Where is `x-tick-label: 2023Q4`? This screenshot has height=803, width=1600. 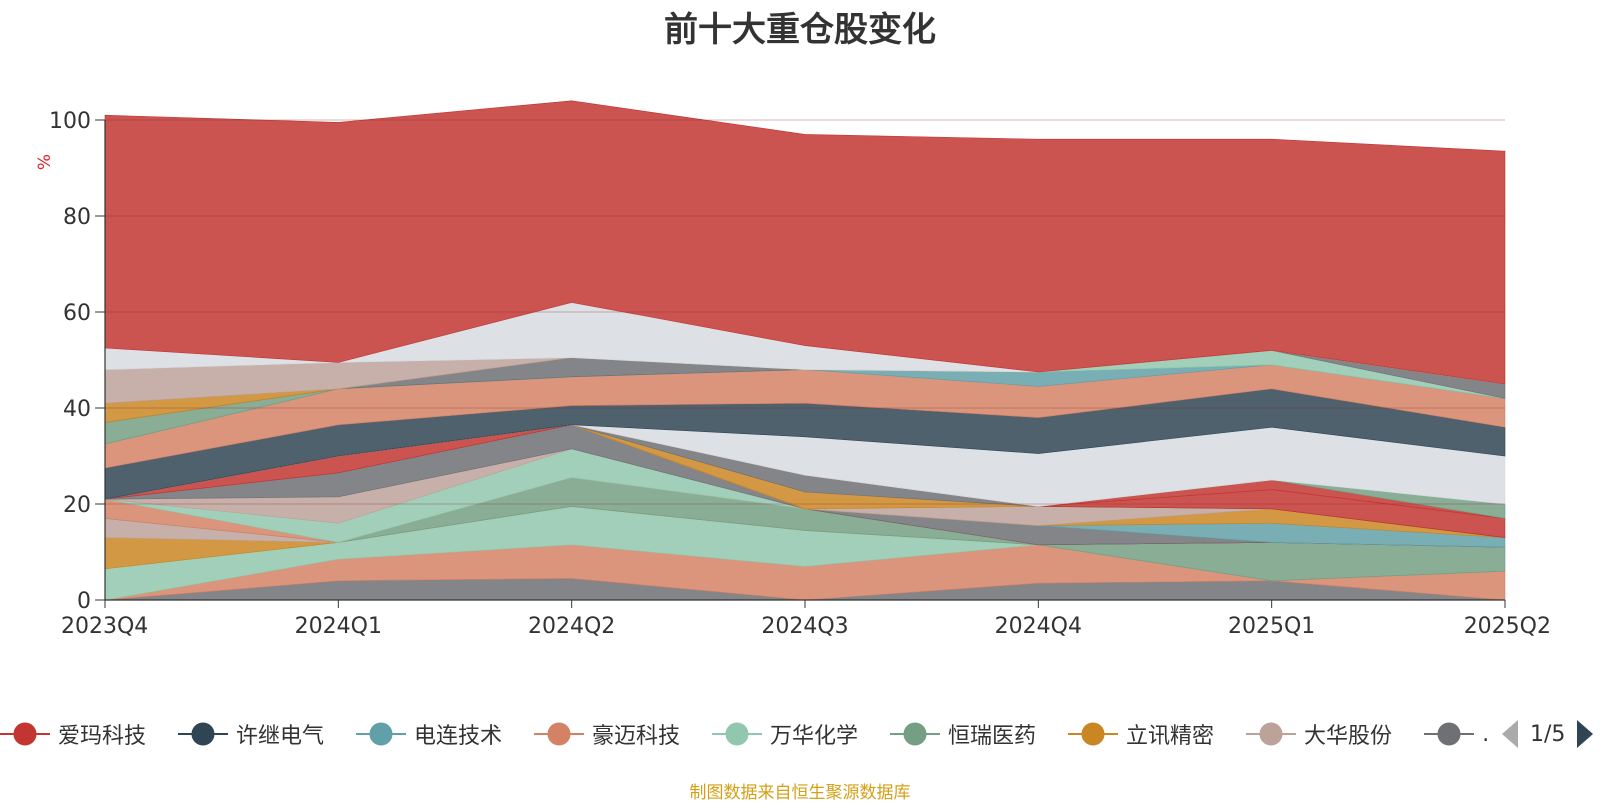 x-tick-label: 2023Q4 is located at coordinates (104, 626).